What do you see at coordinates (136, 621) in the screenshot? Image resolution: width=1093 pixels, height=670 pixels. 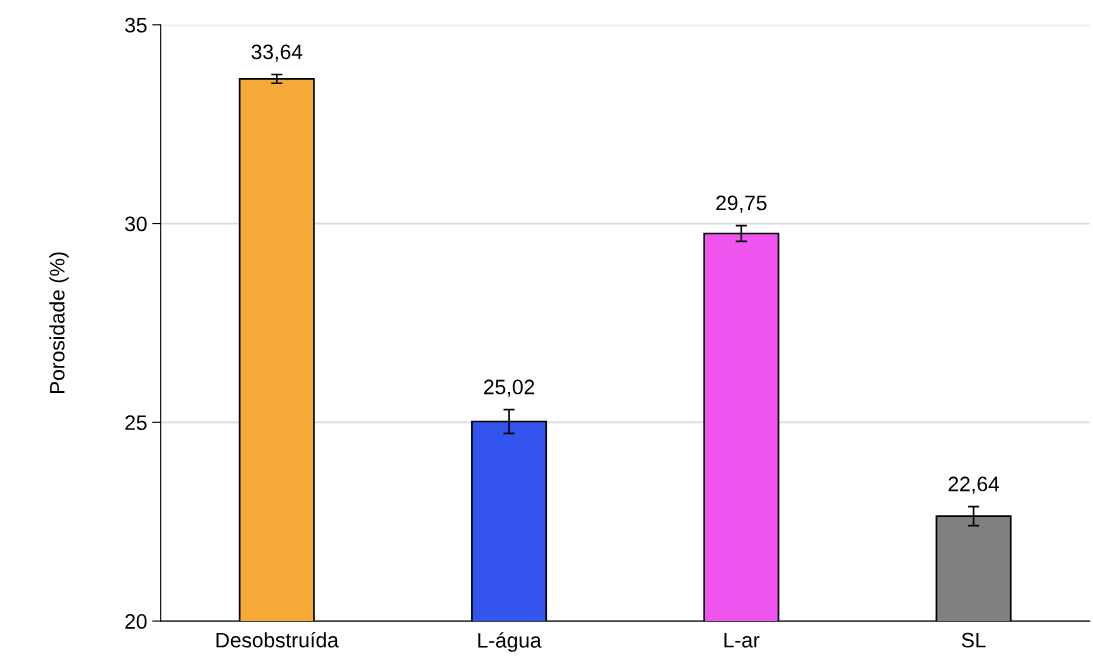 I see `y-tick-label: 20` at bounding box center [136, 621].